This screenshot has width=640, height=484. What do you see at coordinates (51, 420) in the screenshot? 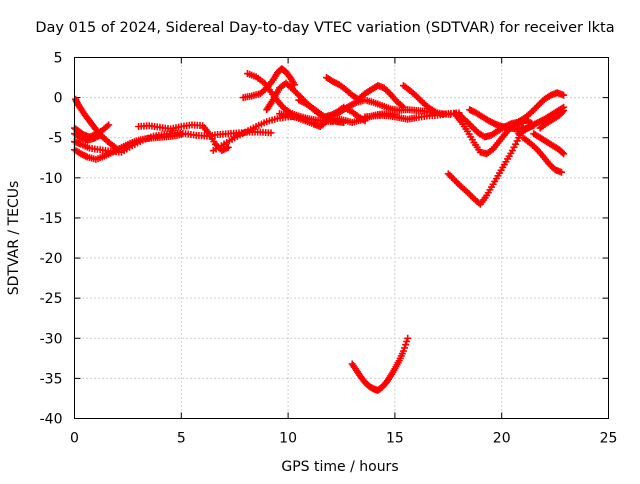
I see `y-tick-label: -40` at bounding box center [51, 420].